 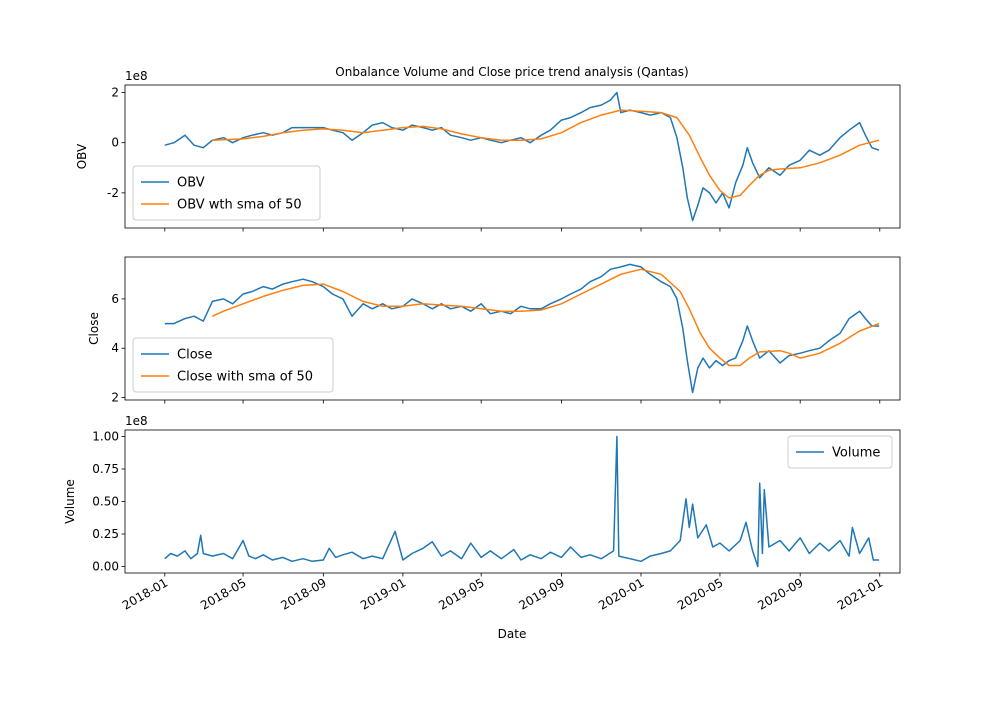 What do you see at coordinates (512, 634) in the screenshot?
I see `x-axis-label: Date` at bounding box center [512, 634].